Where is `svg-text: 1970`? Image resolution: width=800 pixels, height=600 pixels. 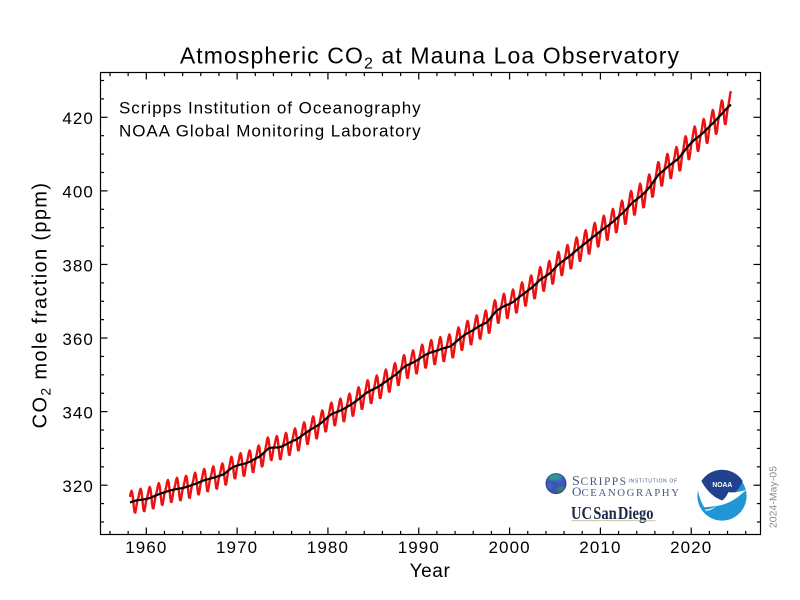
svg-text: 1970 is located at coordinates (237, 547).